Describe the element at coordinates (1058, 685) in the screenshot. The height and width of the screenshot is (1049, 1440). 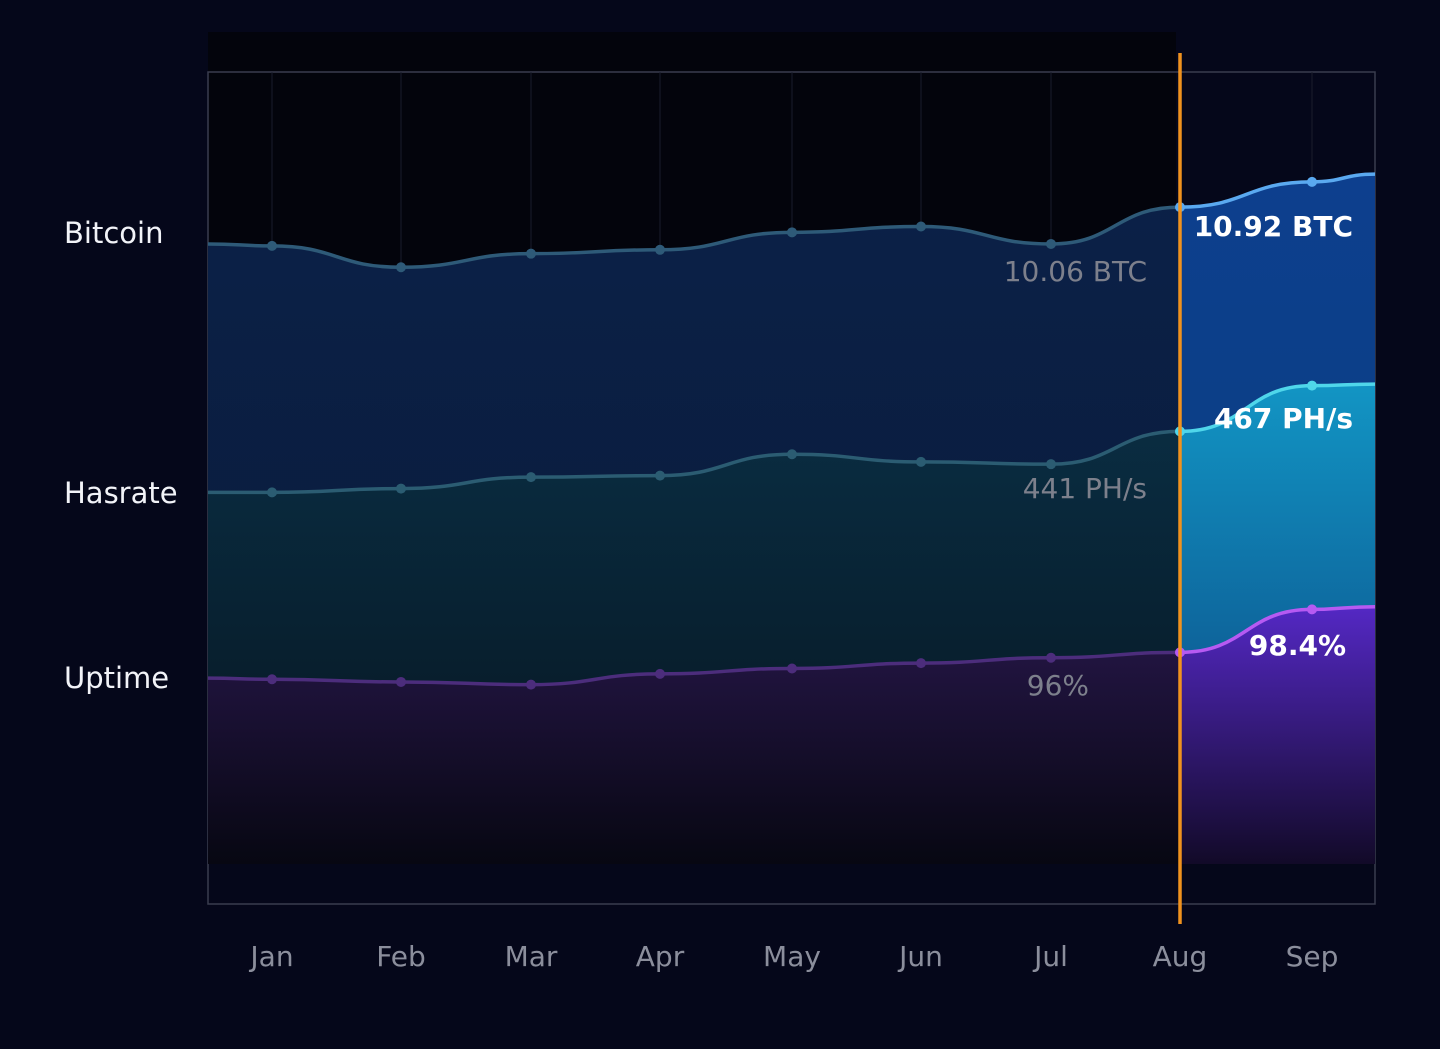
I see `uptime-past-label: 96%` at that location.